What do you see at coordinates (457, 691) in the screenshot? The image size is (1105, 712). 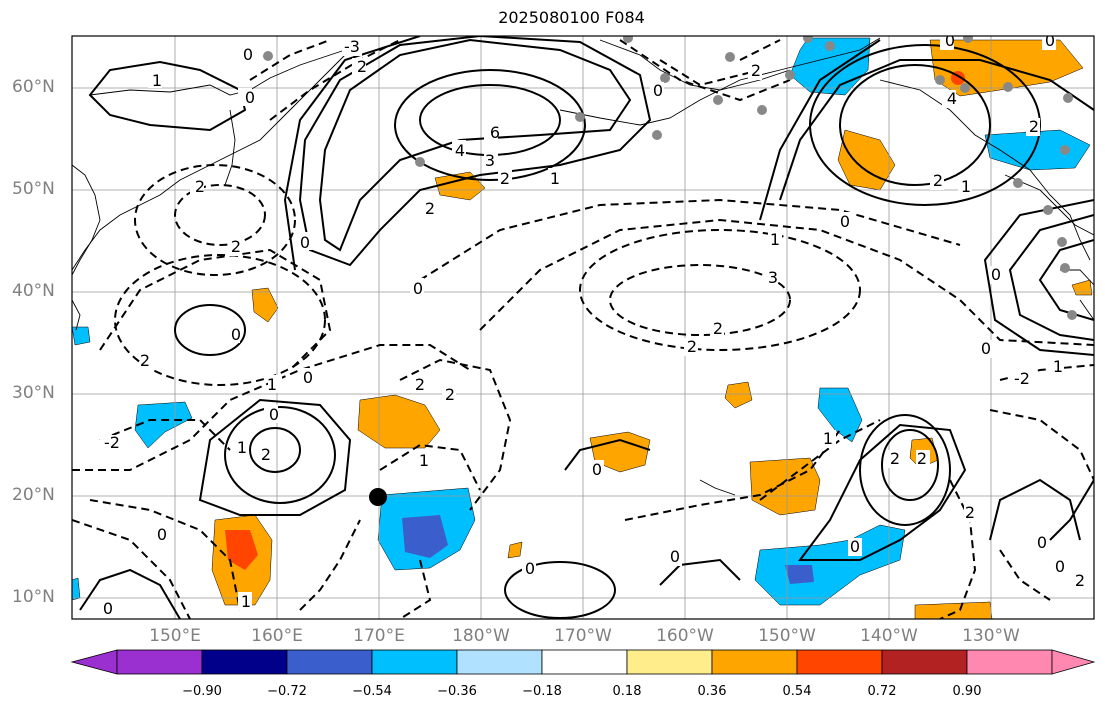 I see `colorbar-tick-label: −0.36` at bounding box center [457, 691].